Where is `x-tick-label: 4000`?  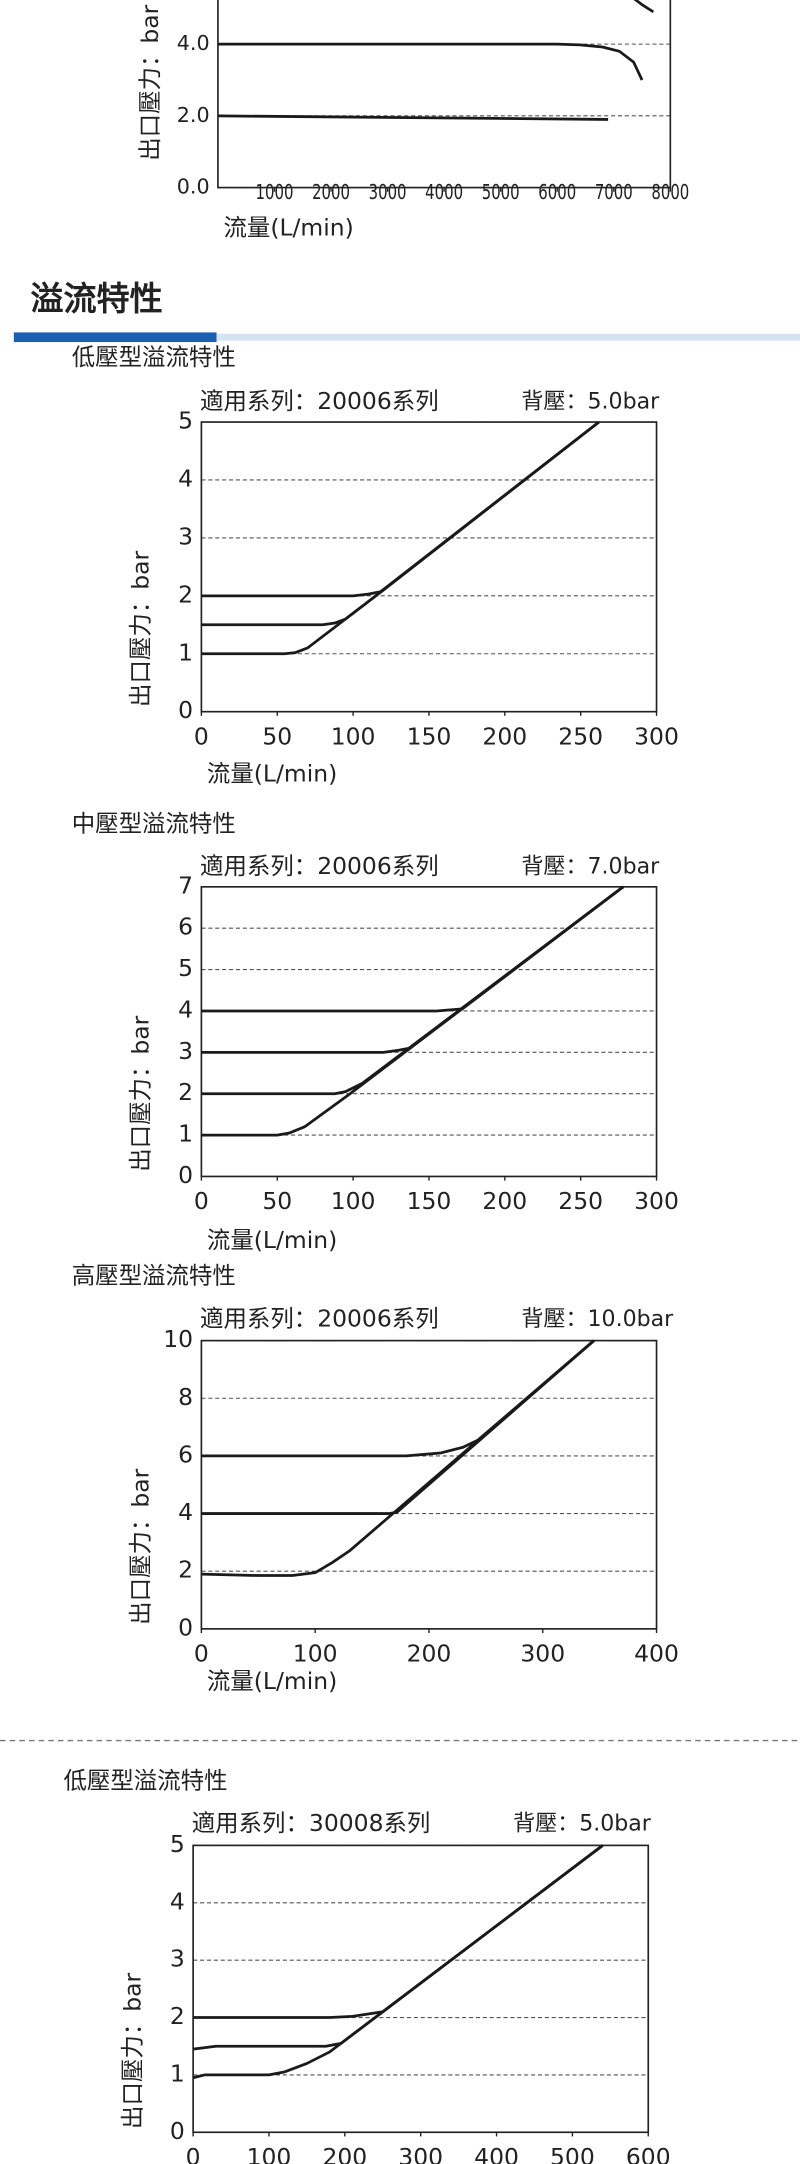 x-tick-label: 4000 is located at coordinates (444, 192).